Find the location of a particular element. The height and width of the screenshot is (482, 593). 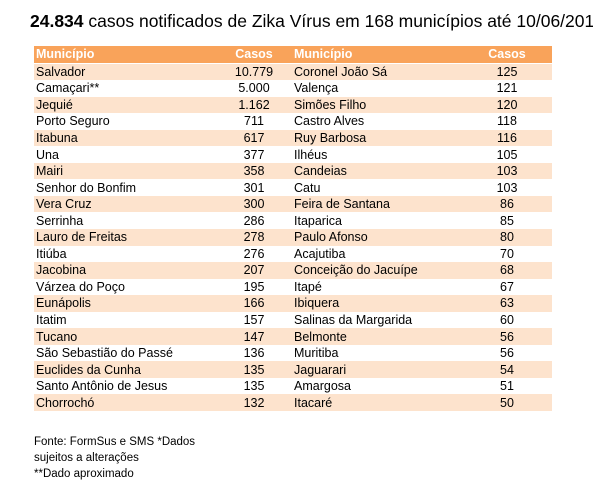

cell-casos-left: 301 is located at coordinates (254, 187).